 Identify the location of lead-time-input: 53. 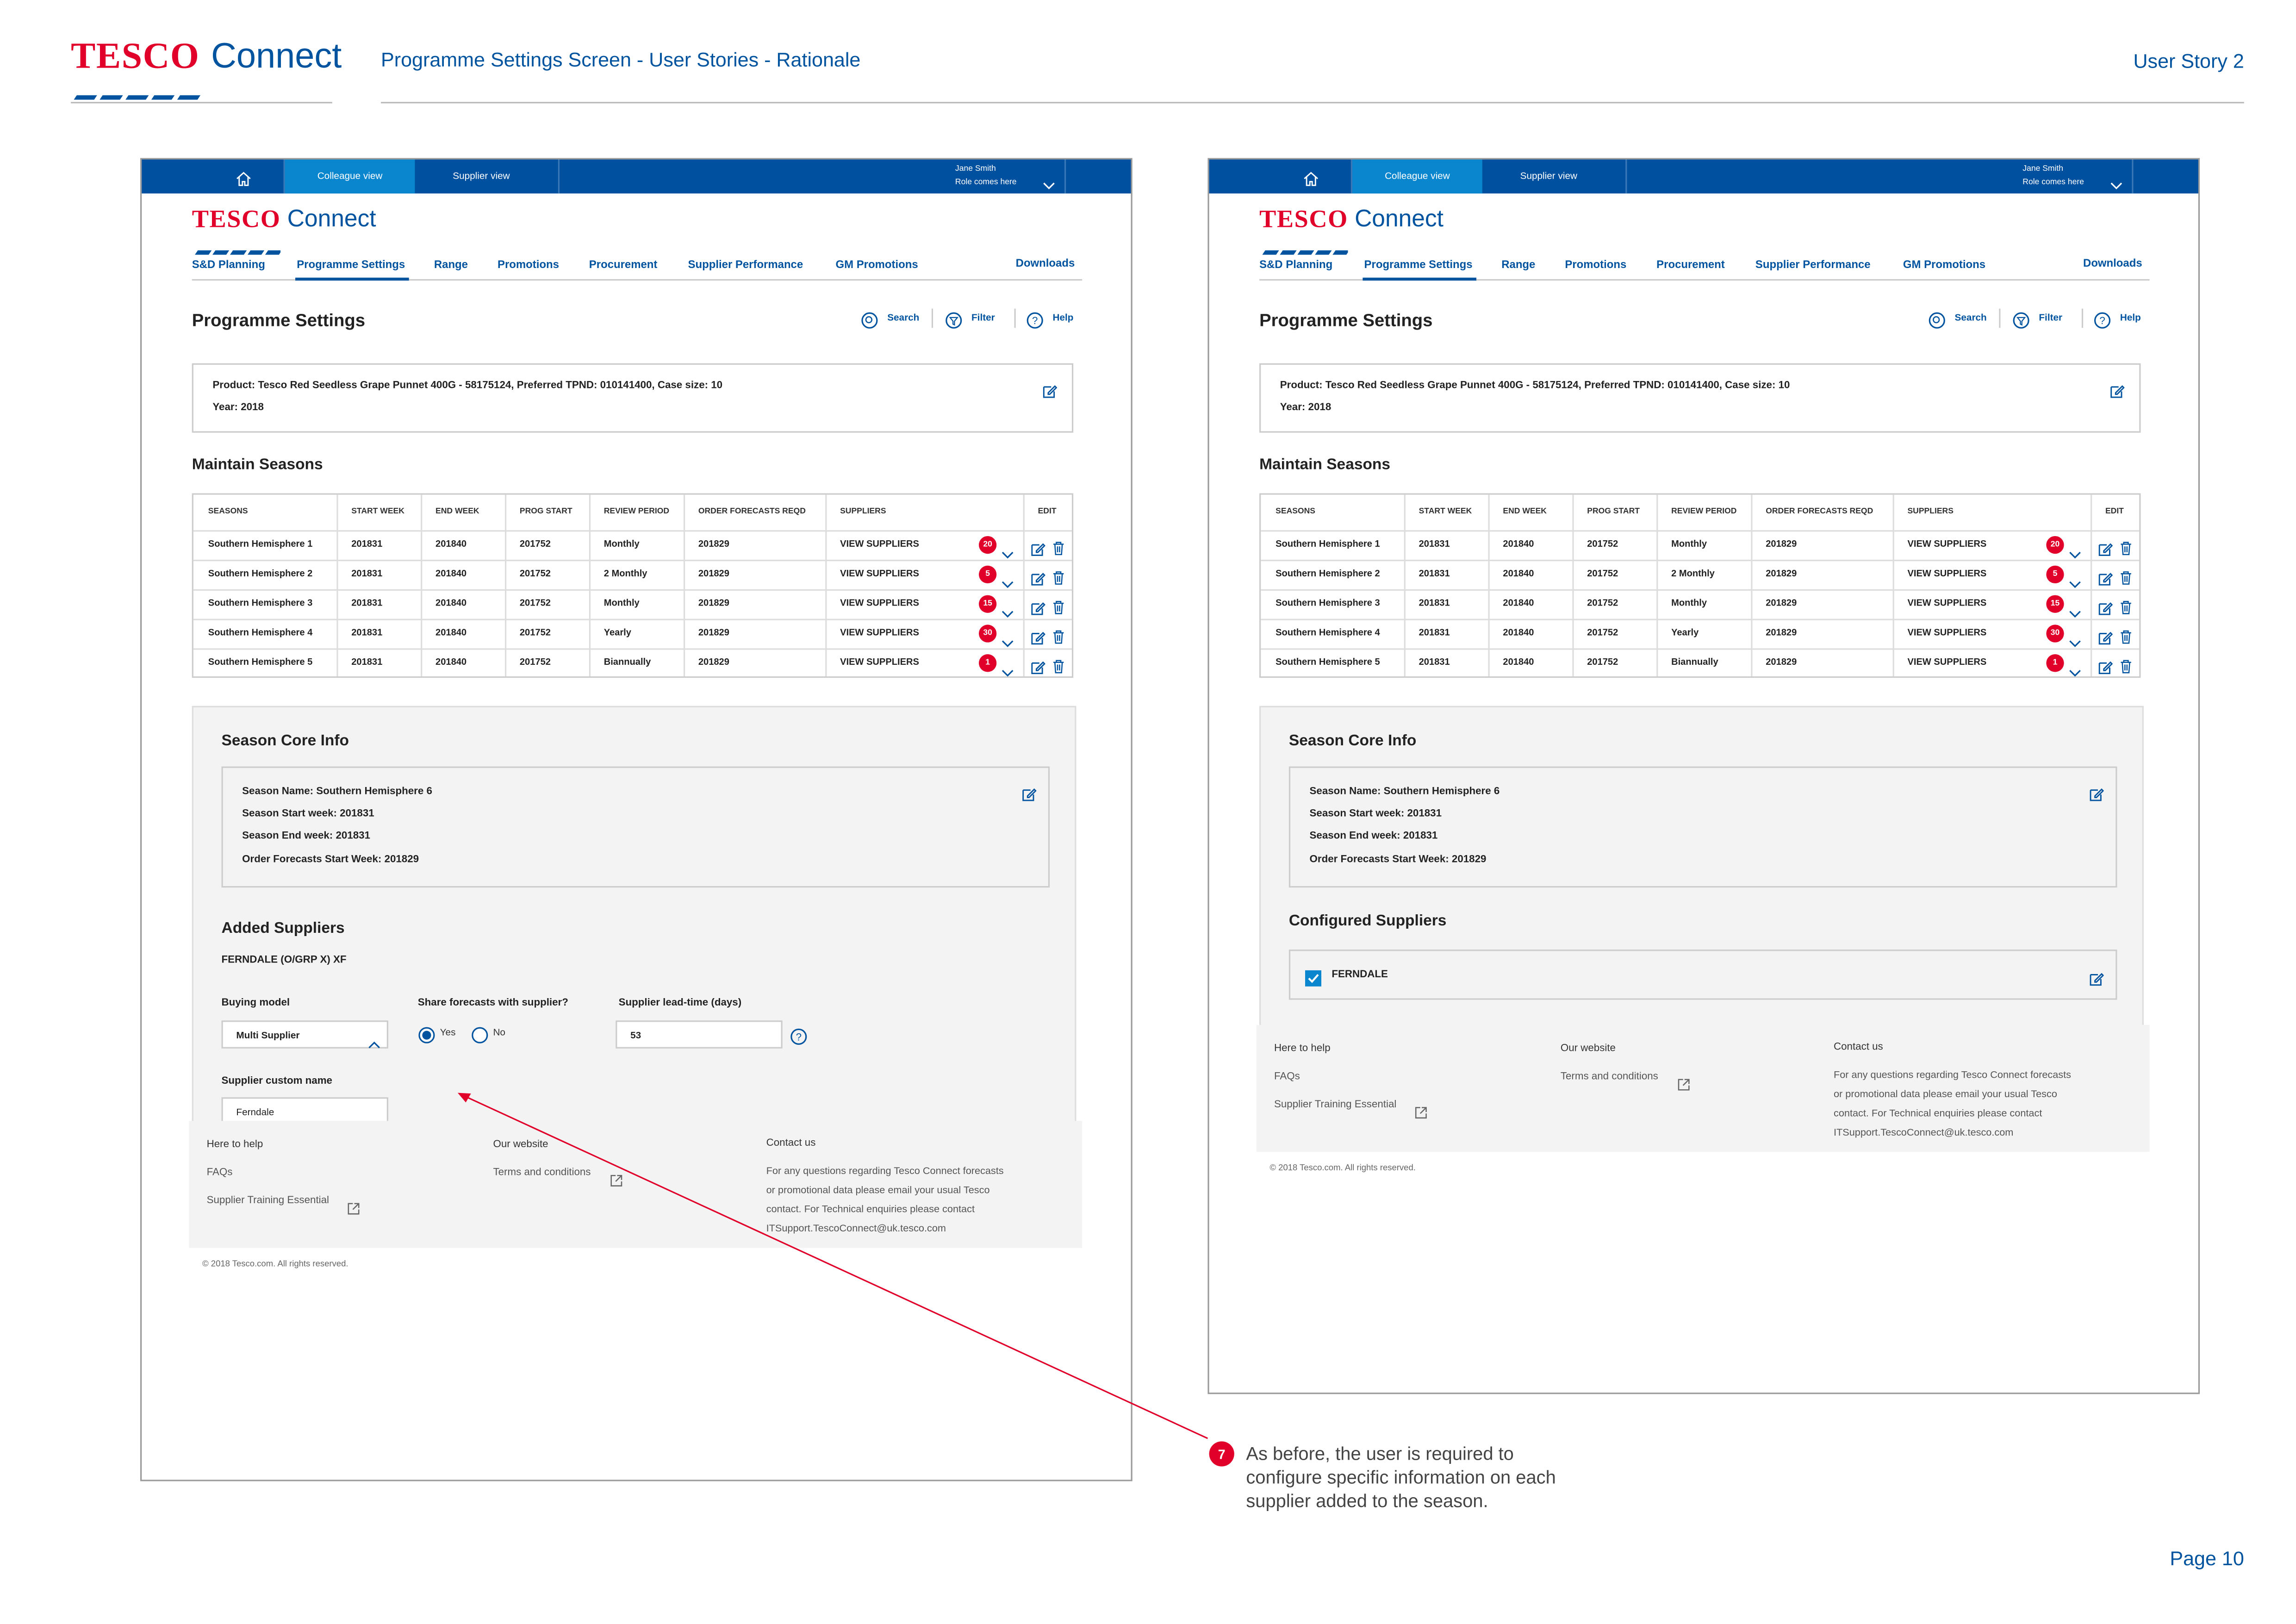
(699, 1034).